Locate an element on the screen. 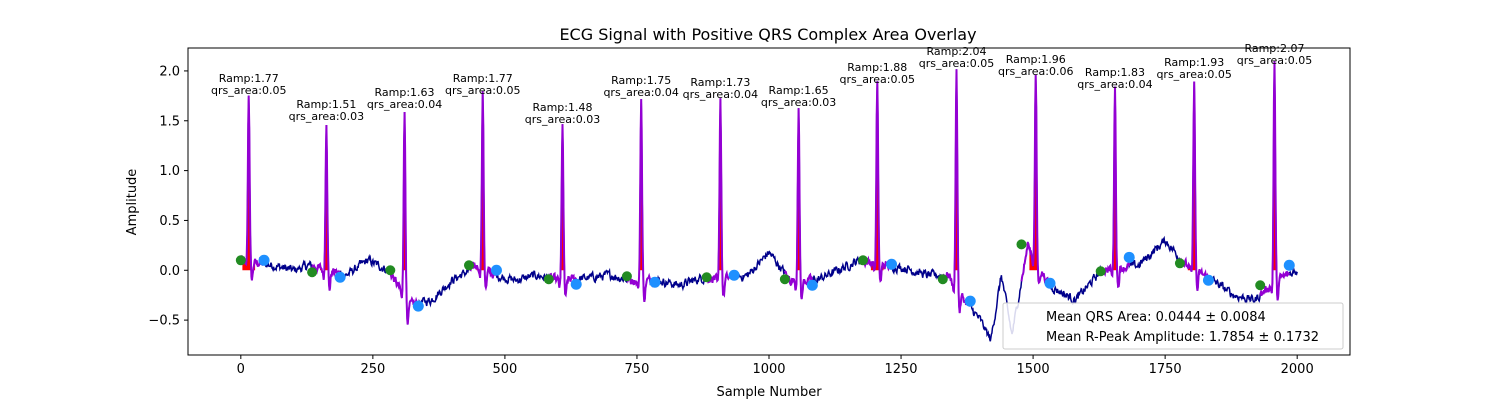 Image resolution: width=1500 pixels, height=404 pixels. r-amp-annotation-3: Ramp:1.63 is located at coordinates (405, 92).